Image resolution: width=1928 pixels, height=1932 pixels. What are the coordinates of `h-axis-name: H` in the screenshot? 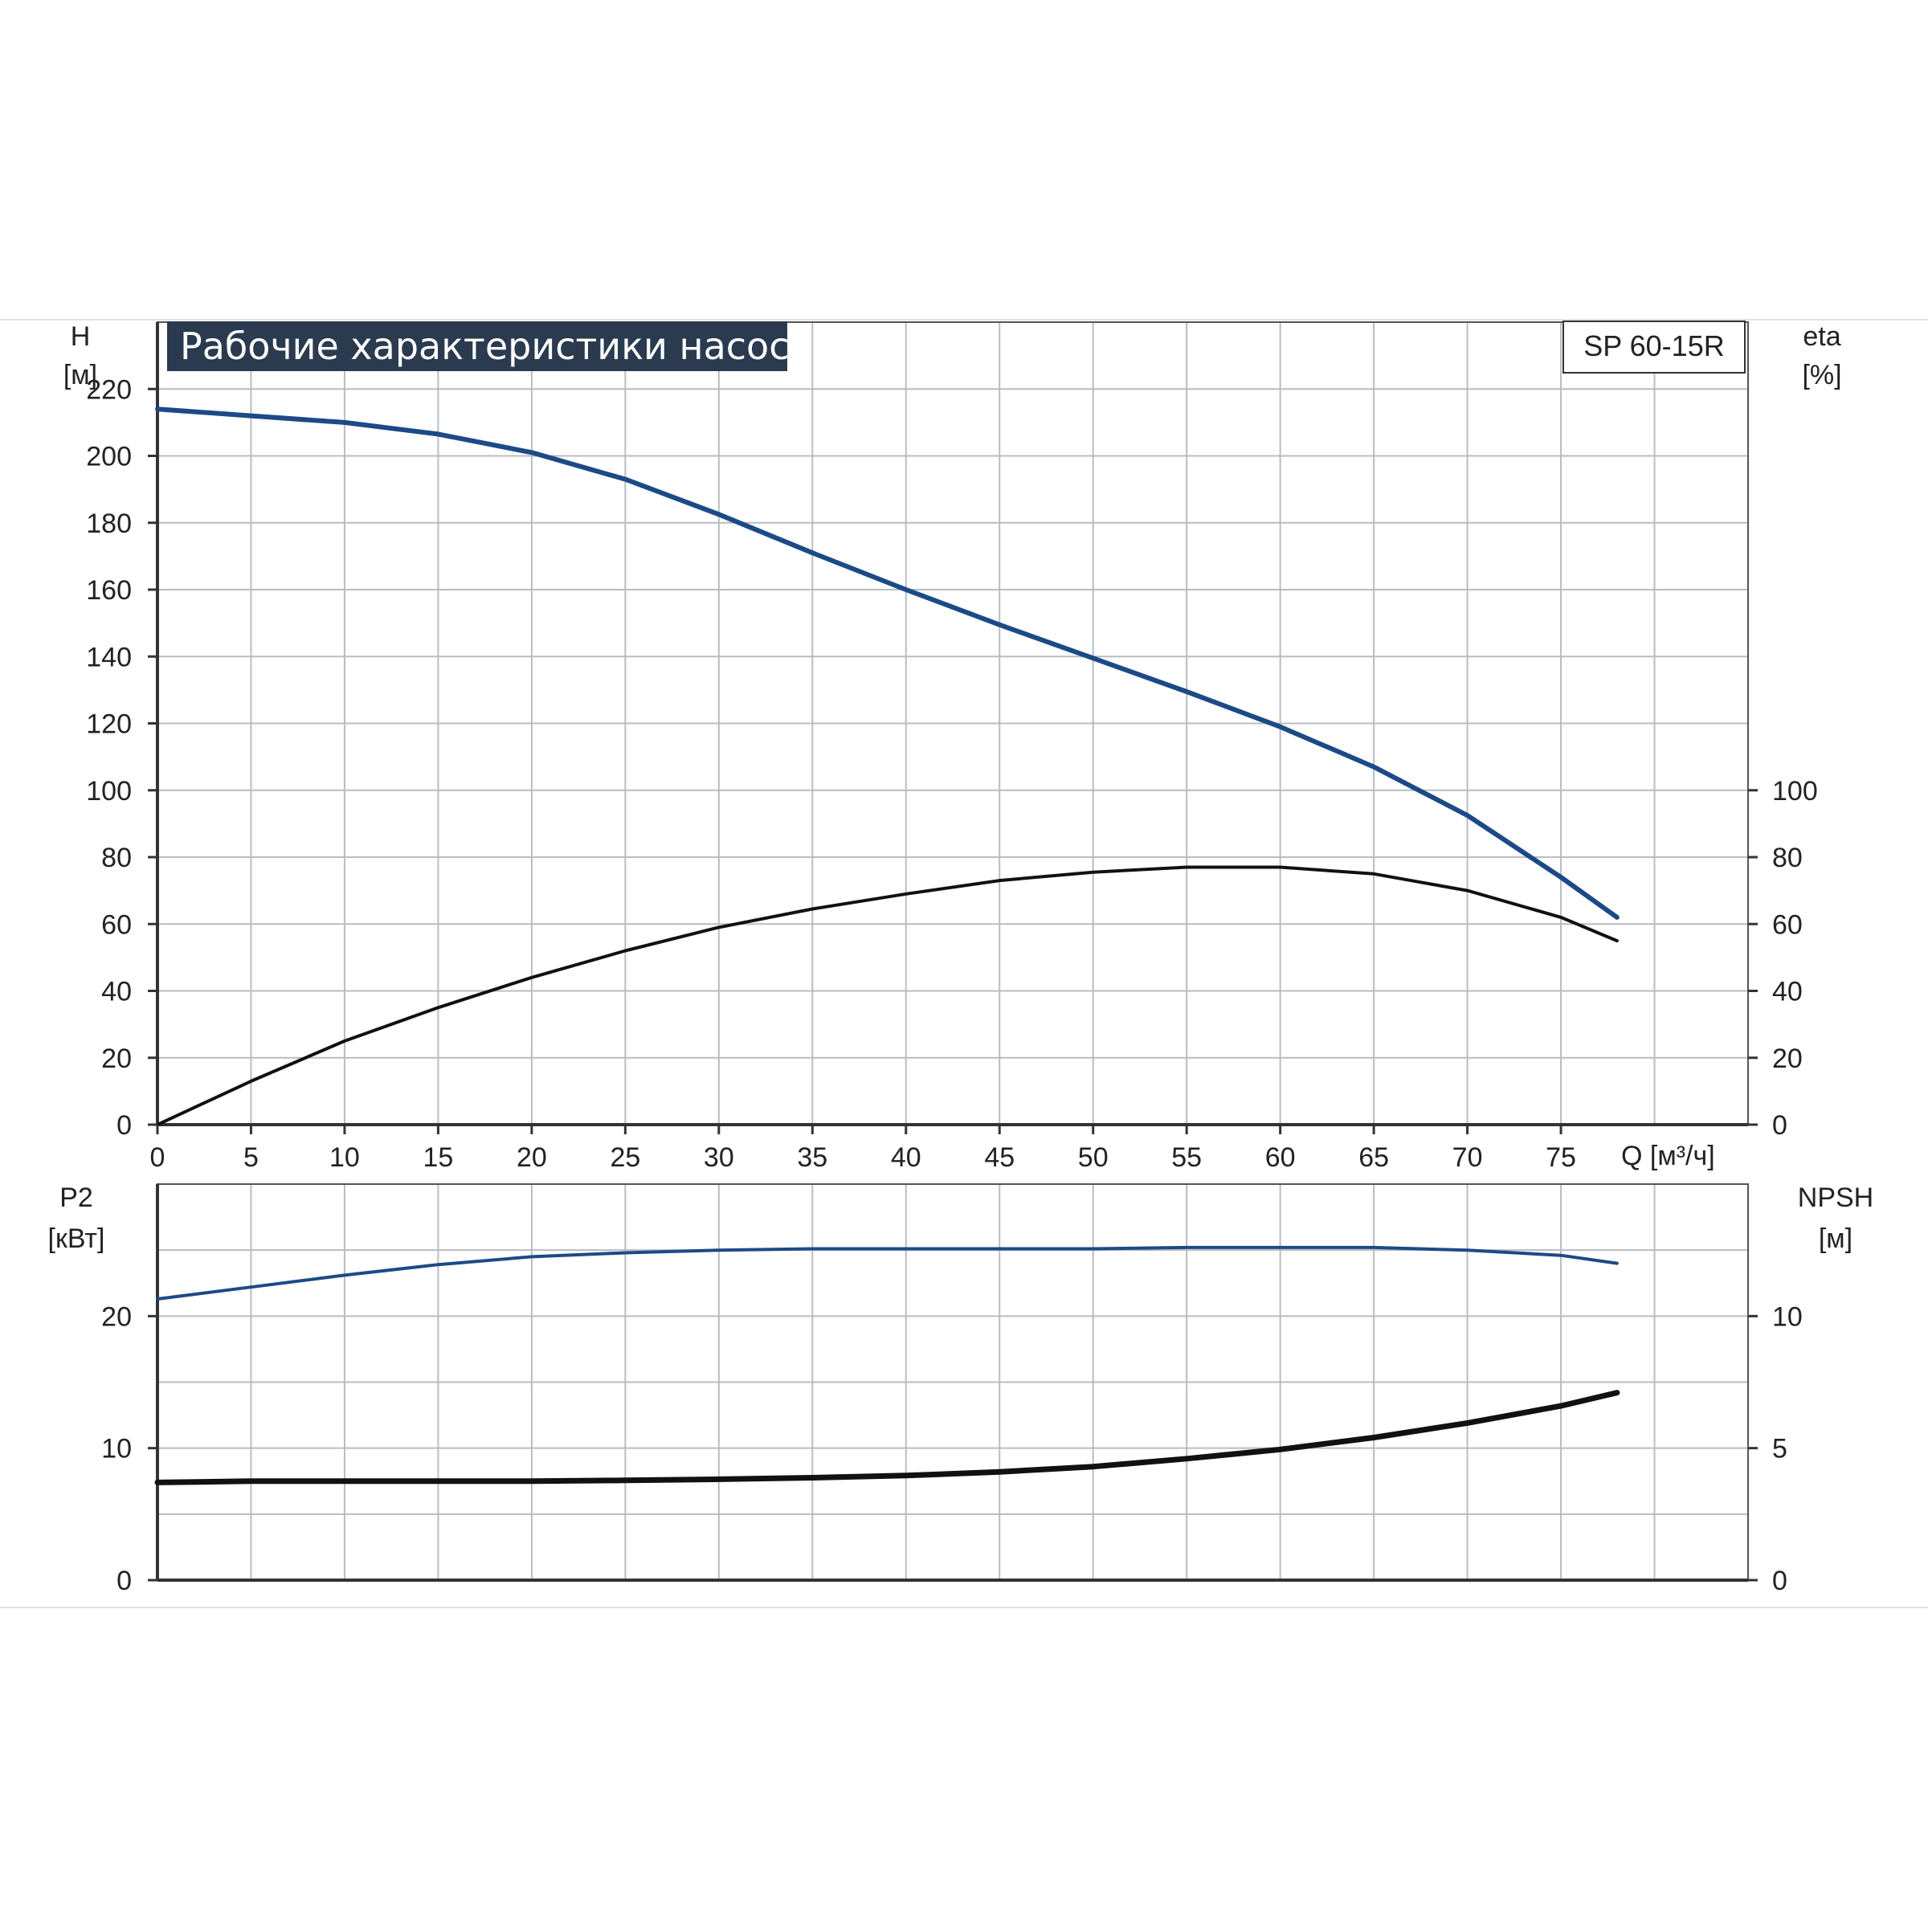 It's located at (81, 336).